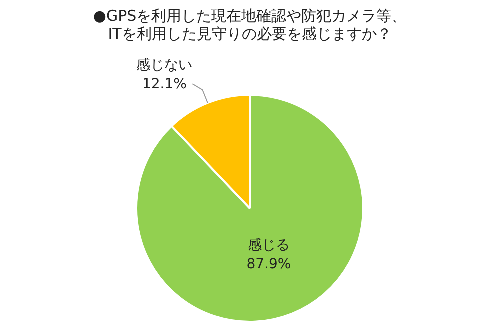  What do you see at coordinates (164, 84) in the screenshot?
I see `data-label: 12.1%` at bounding box center [164, 84].